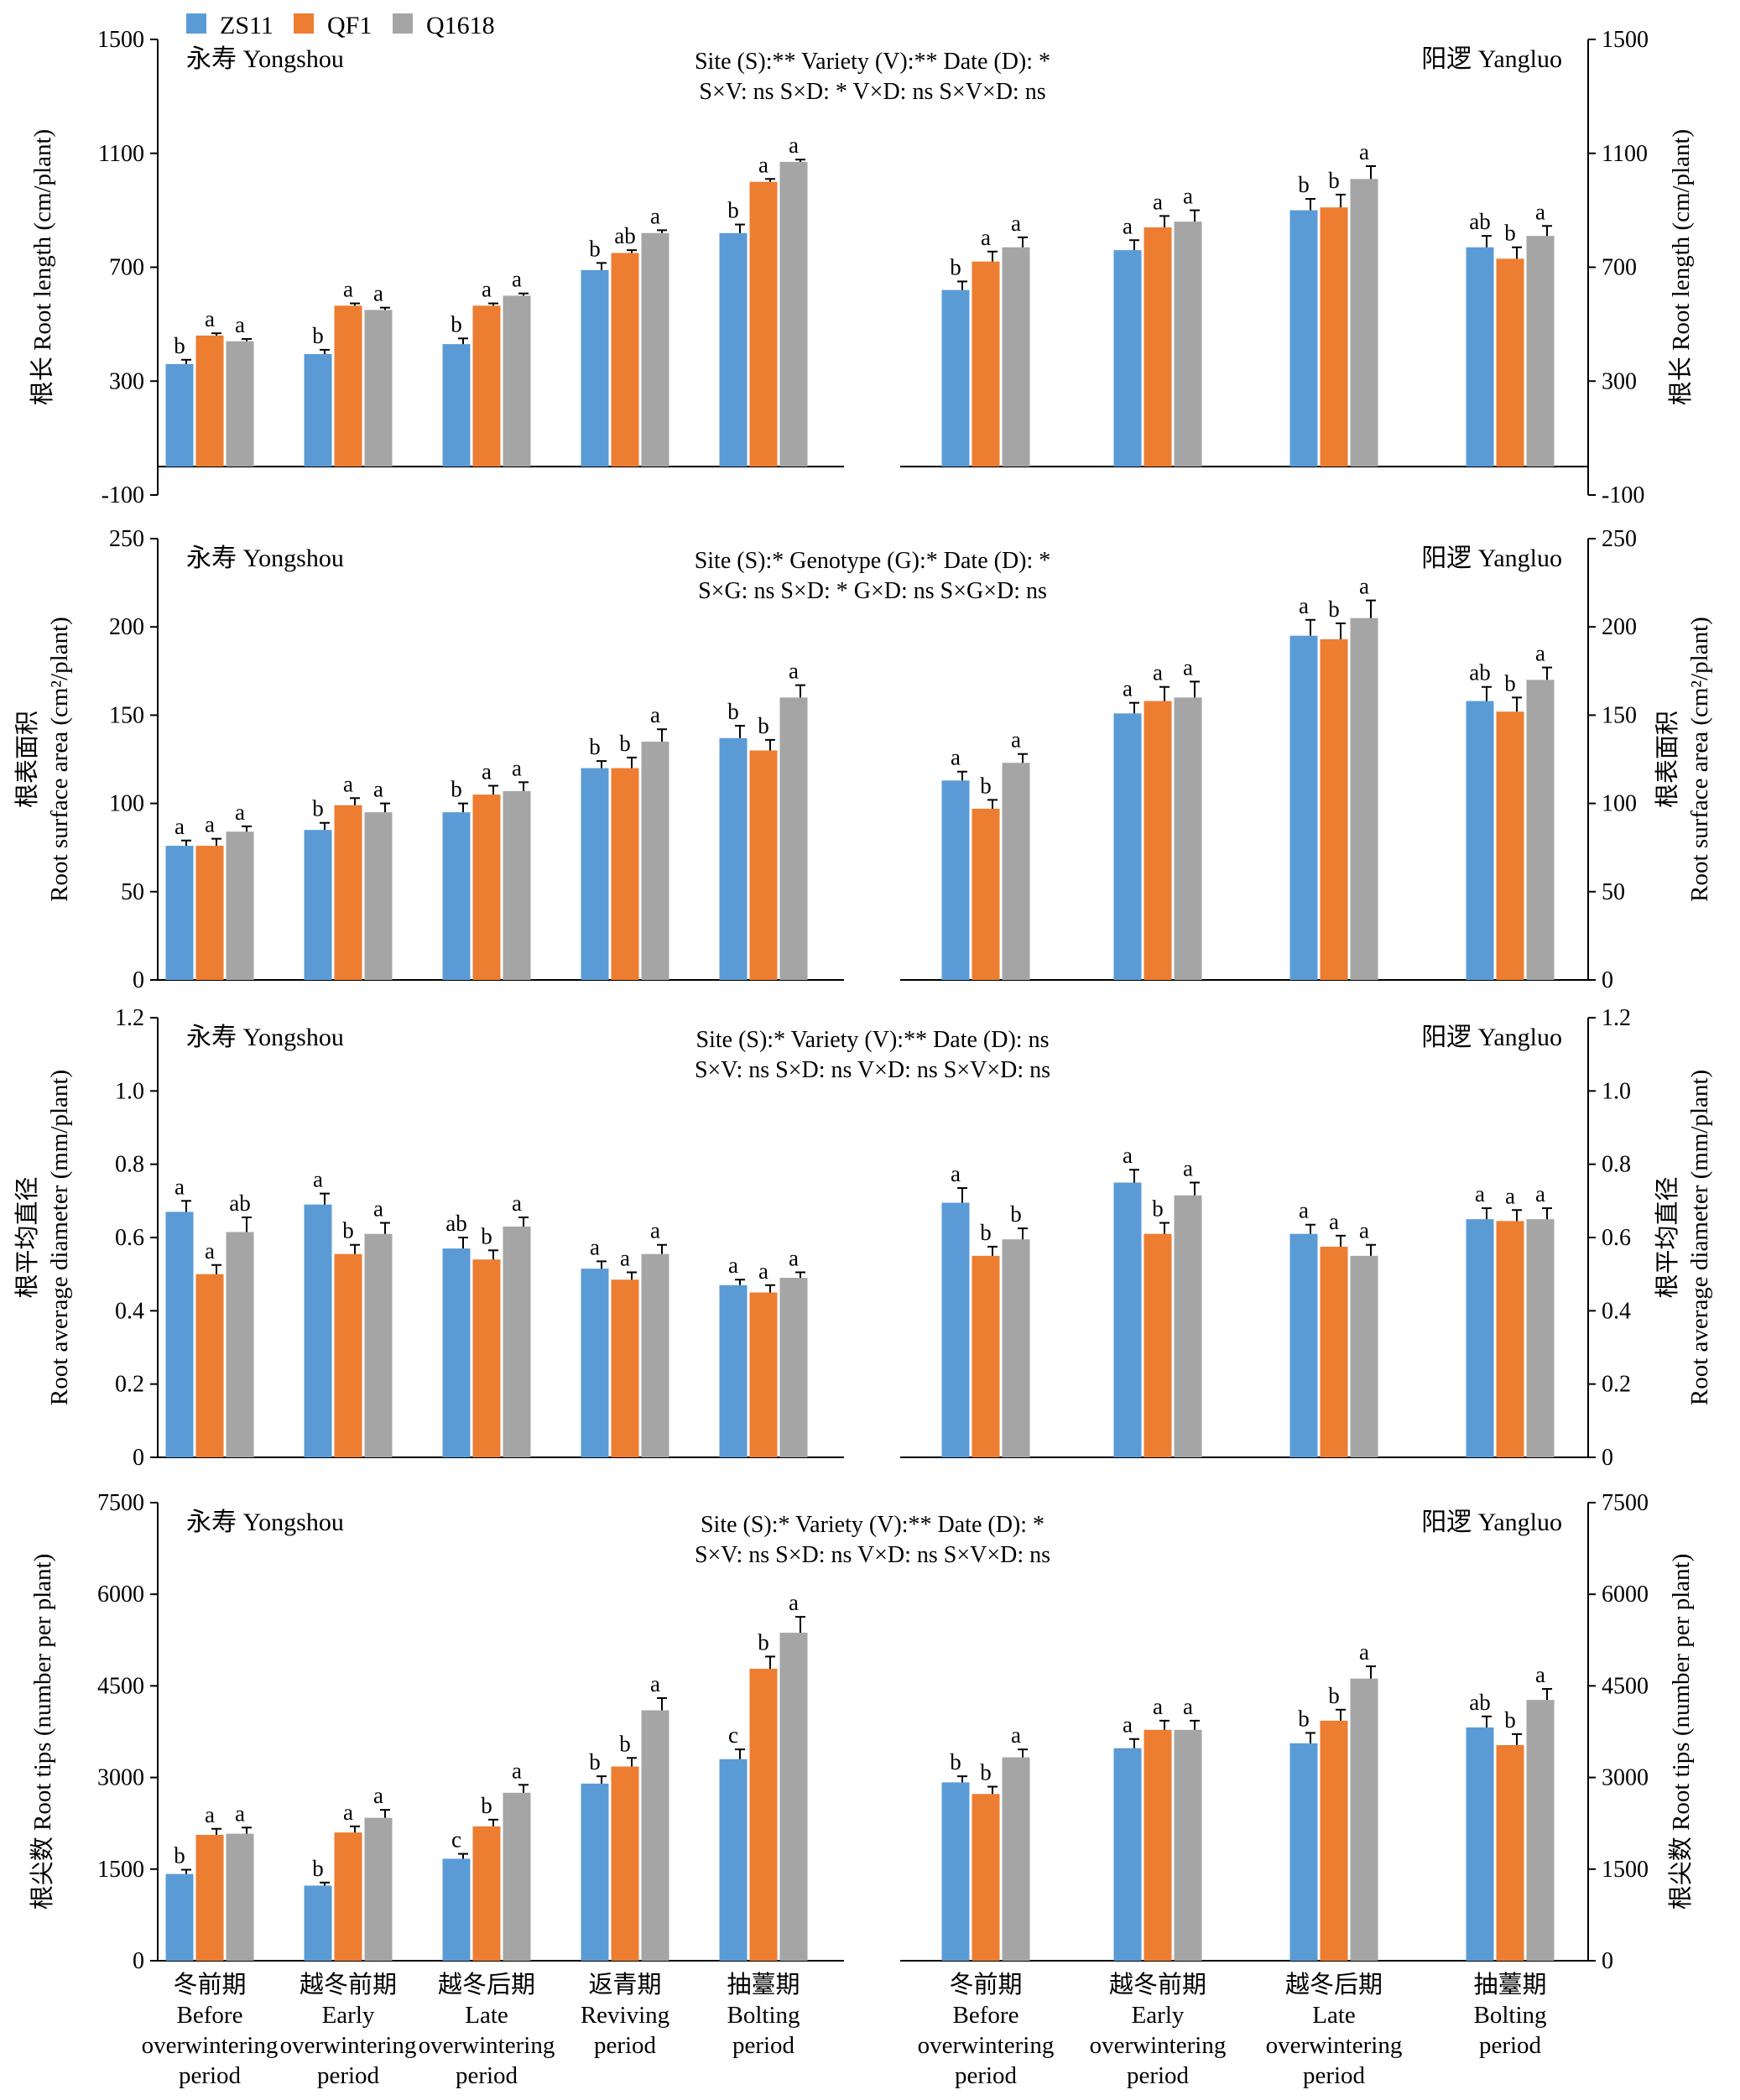 This screenshot has width=1740, height=2100. What do you see at coordinates (457, 896) in the screenshot?
I see `bar-left-3-zs11` at bounding box center [457, 896].